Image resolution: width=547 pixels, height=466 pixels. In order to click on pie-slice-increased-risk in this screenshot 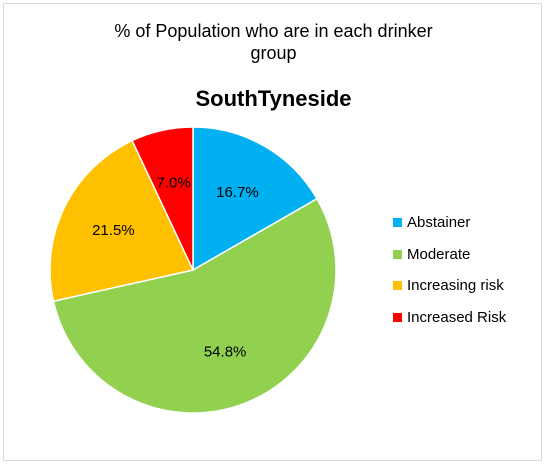, I will do `click(162, 198)`.